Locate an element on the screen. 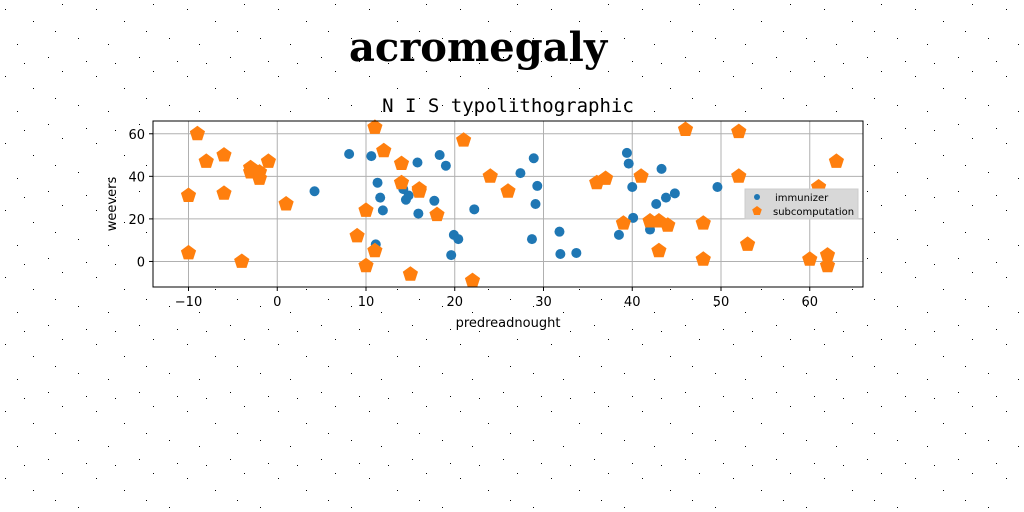 This screenshot has width=1024, height=512. legend-box is located at coordinates (801, 204).